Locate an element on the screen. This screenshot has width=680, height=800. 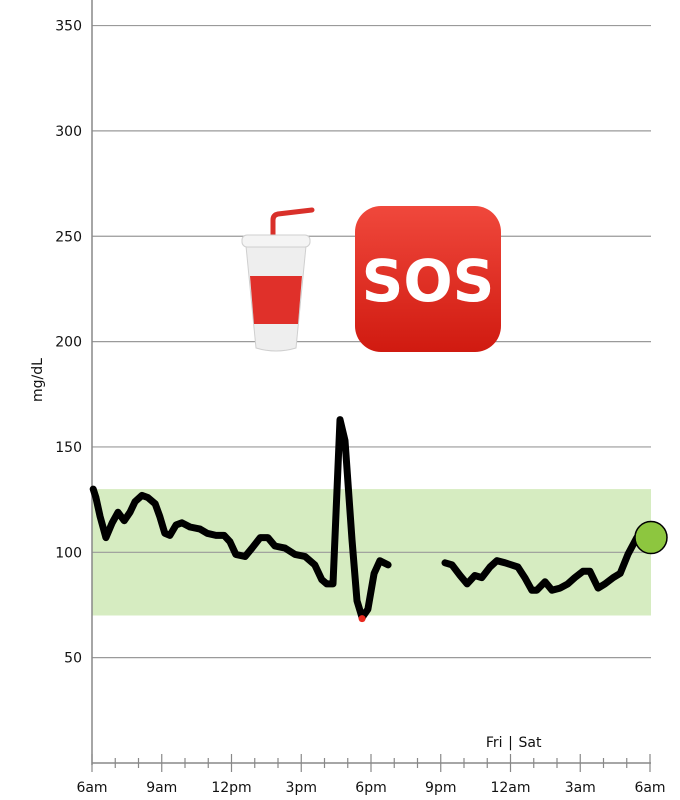
sos-text: SOS is located at coordinates (428, 281).